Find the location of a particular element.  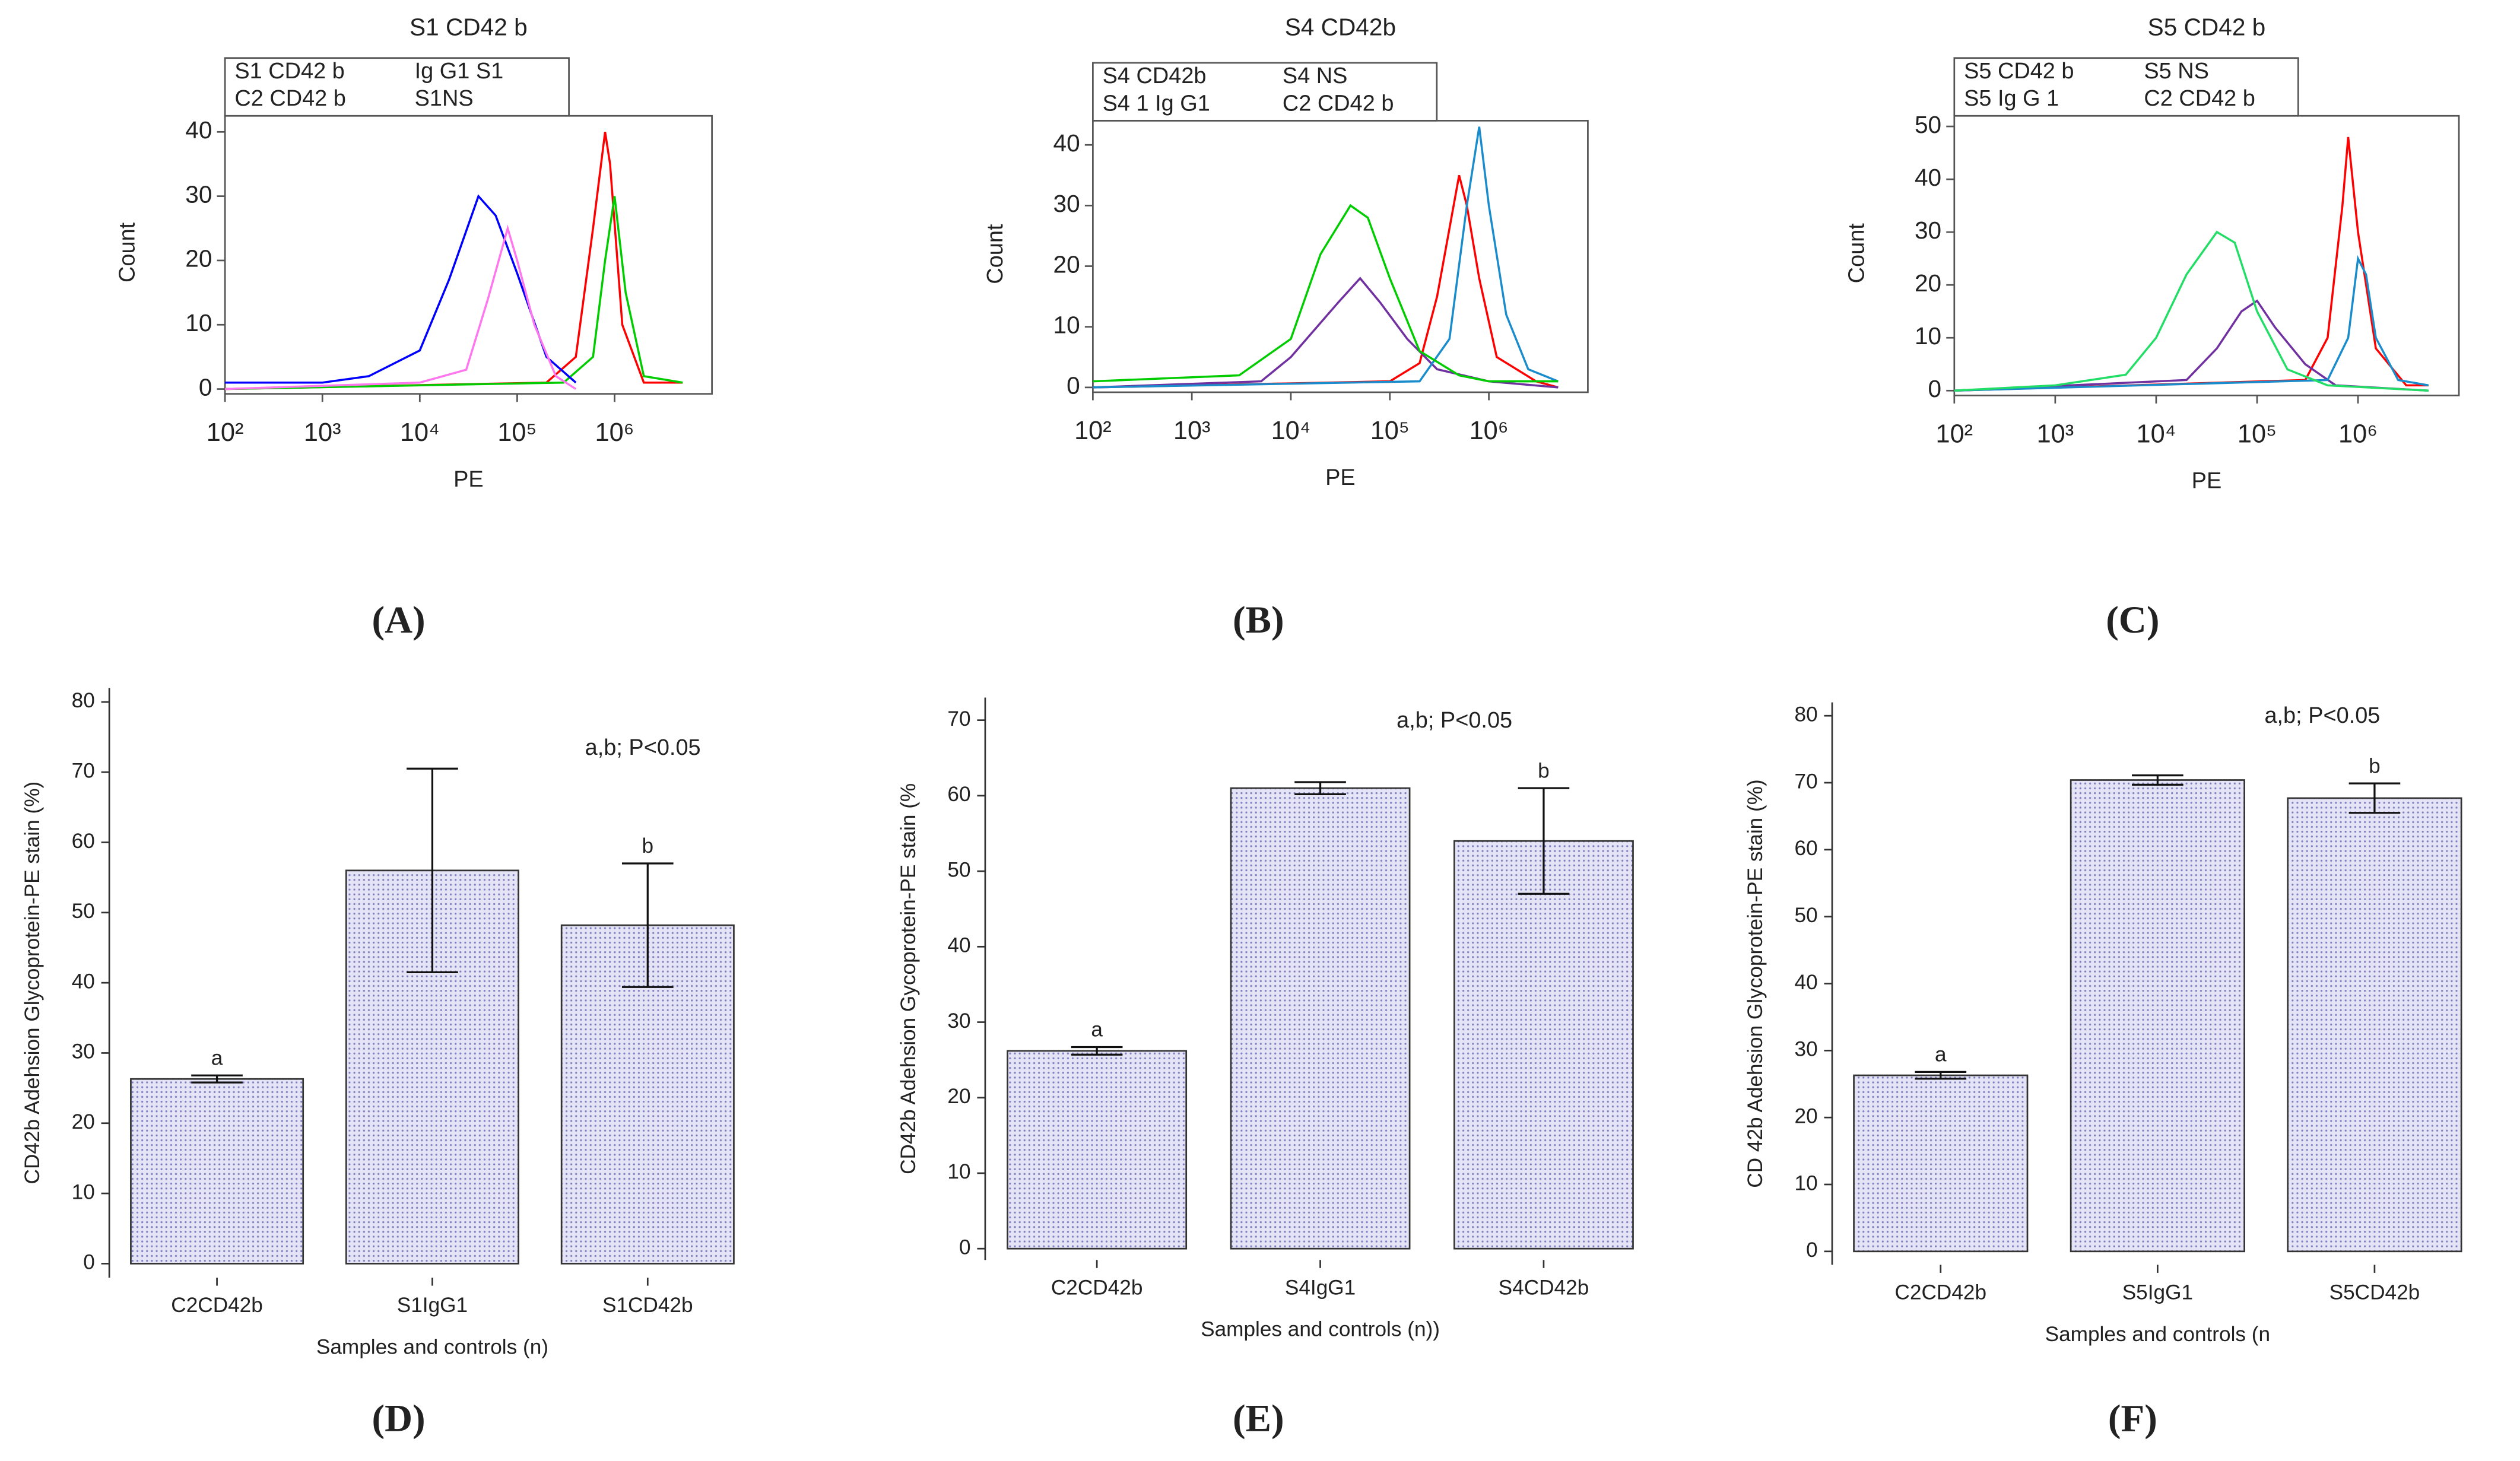

panel-label: (A) is located at coordinates (398, 620).